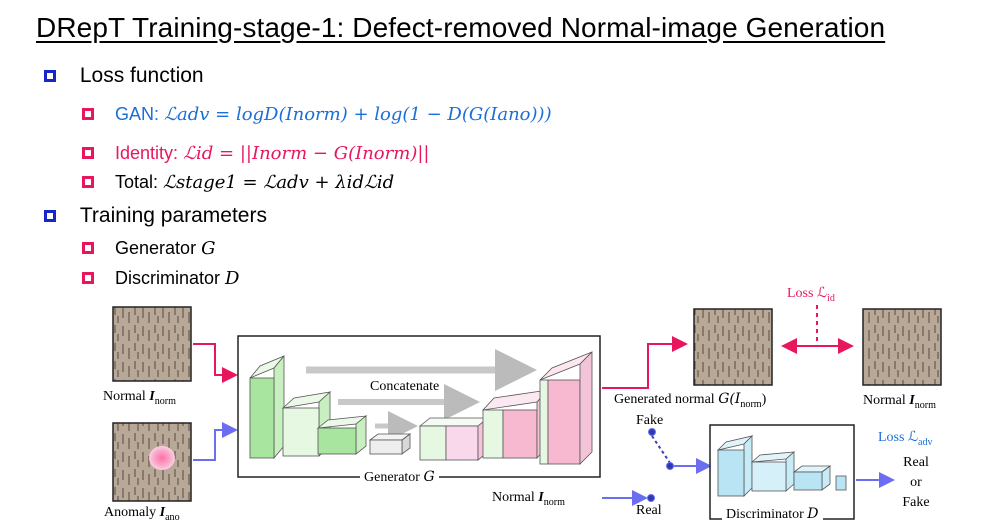  I want to click on loss-adv-label: Loss ℒadv, so click(905, 439).